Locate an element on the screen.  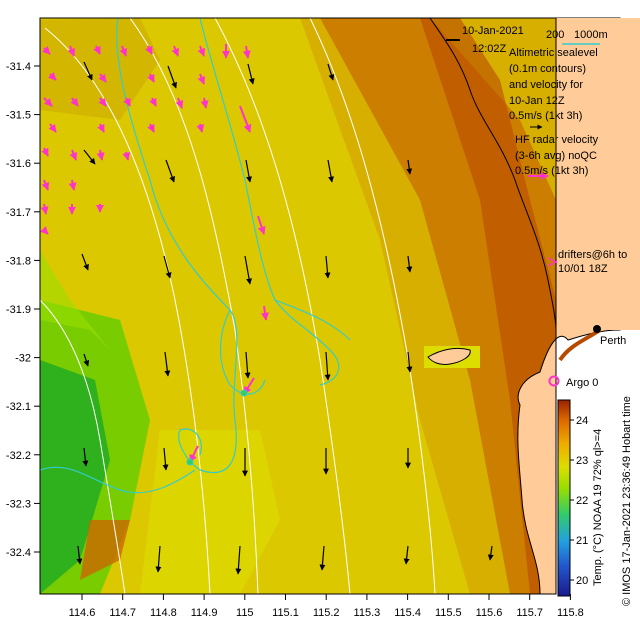
colorbar-tick-label: 23 is located at coordinates (582, 461).